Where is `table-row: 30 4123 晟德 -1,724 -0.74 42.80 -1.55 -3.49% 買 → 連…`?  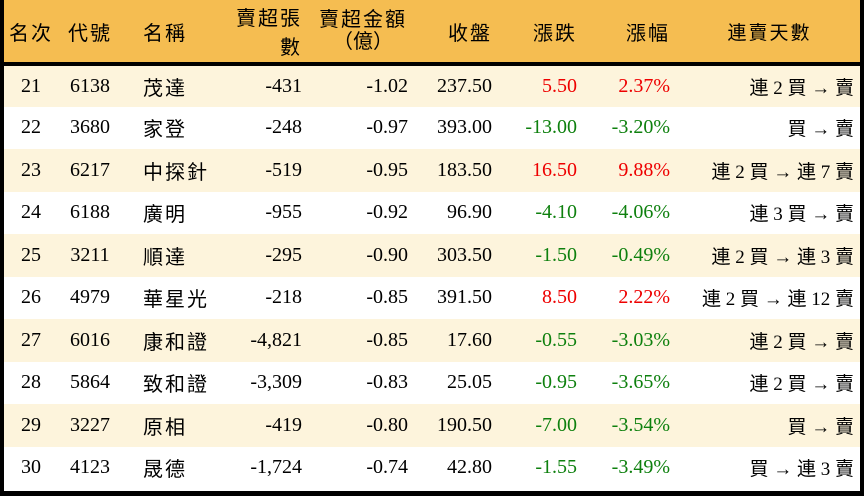
table-row: 30 4123 晟德 -1,724 -0.74 42.80 -1.55 -3.49% 買 → 連… is located at coordinates (432, 467).